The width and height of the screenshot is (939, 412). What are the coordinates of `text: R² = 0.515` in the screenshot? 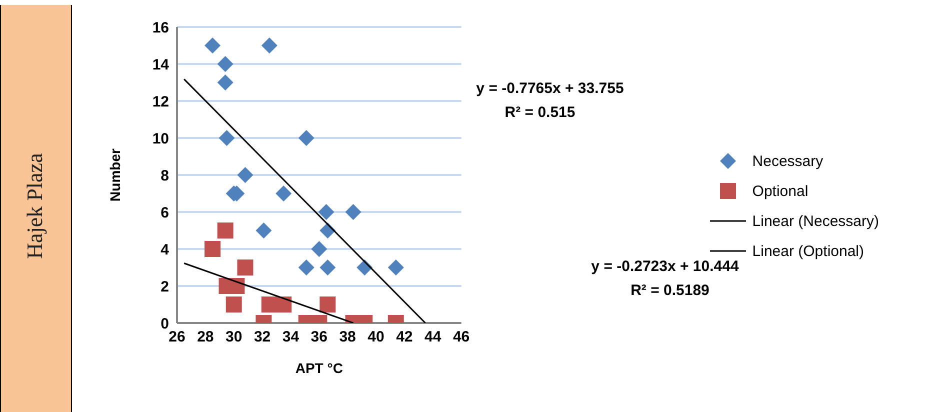 It's located at (540, 112).